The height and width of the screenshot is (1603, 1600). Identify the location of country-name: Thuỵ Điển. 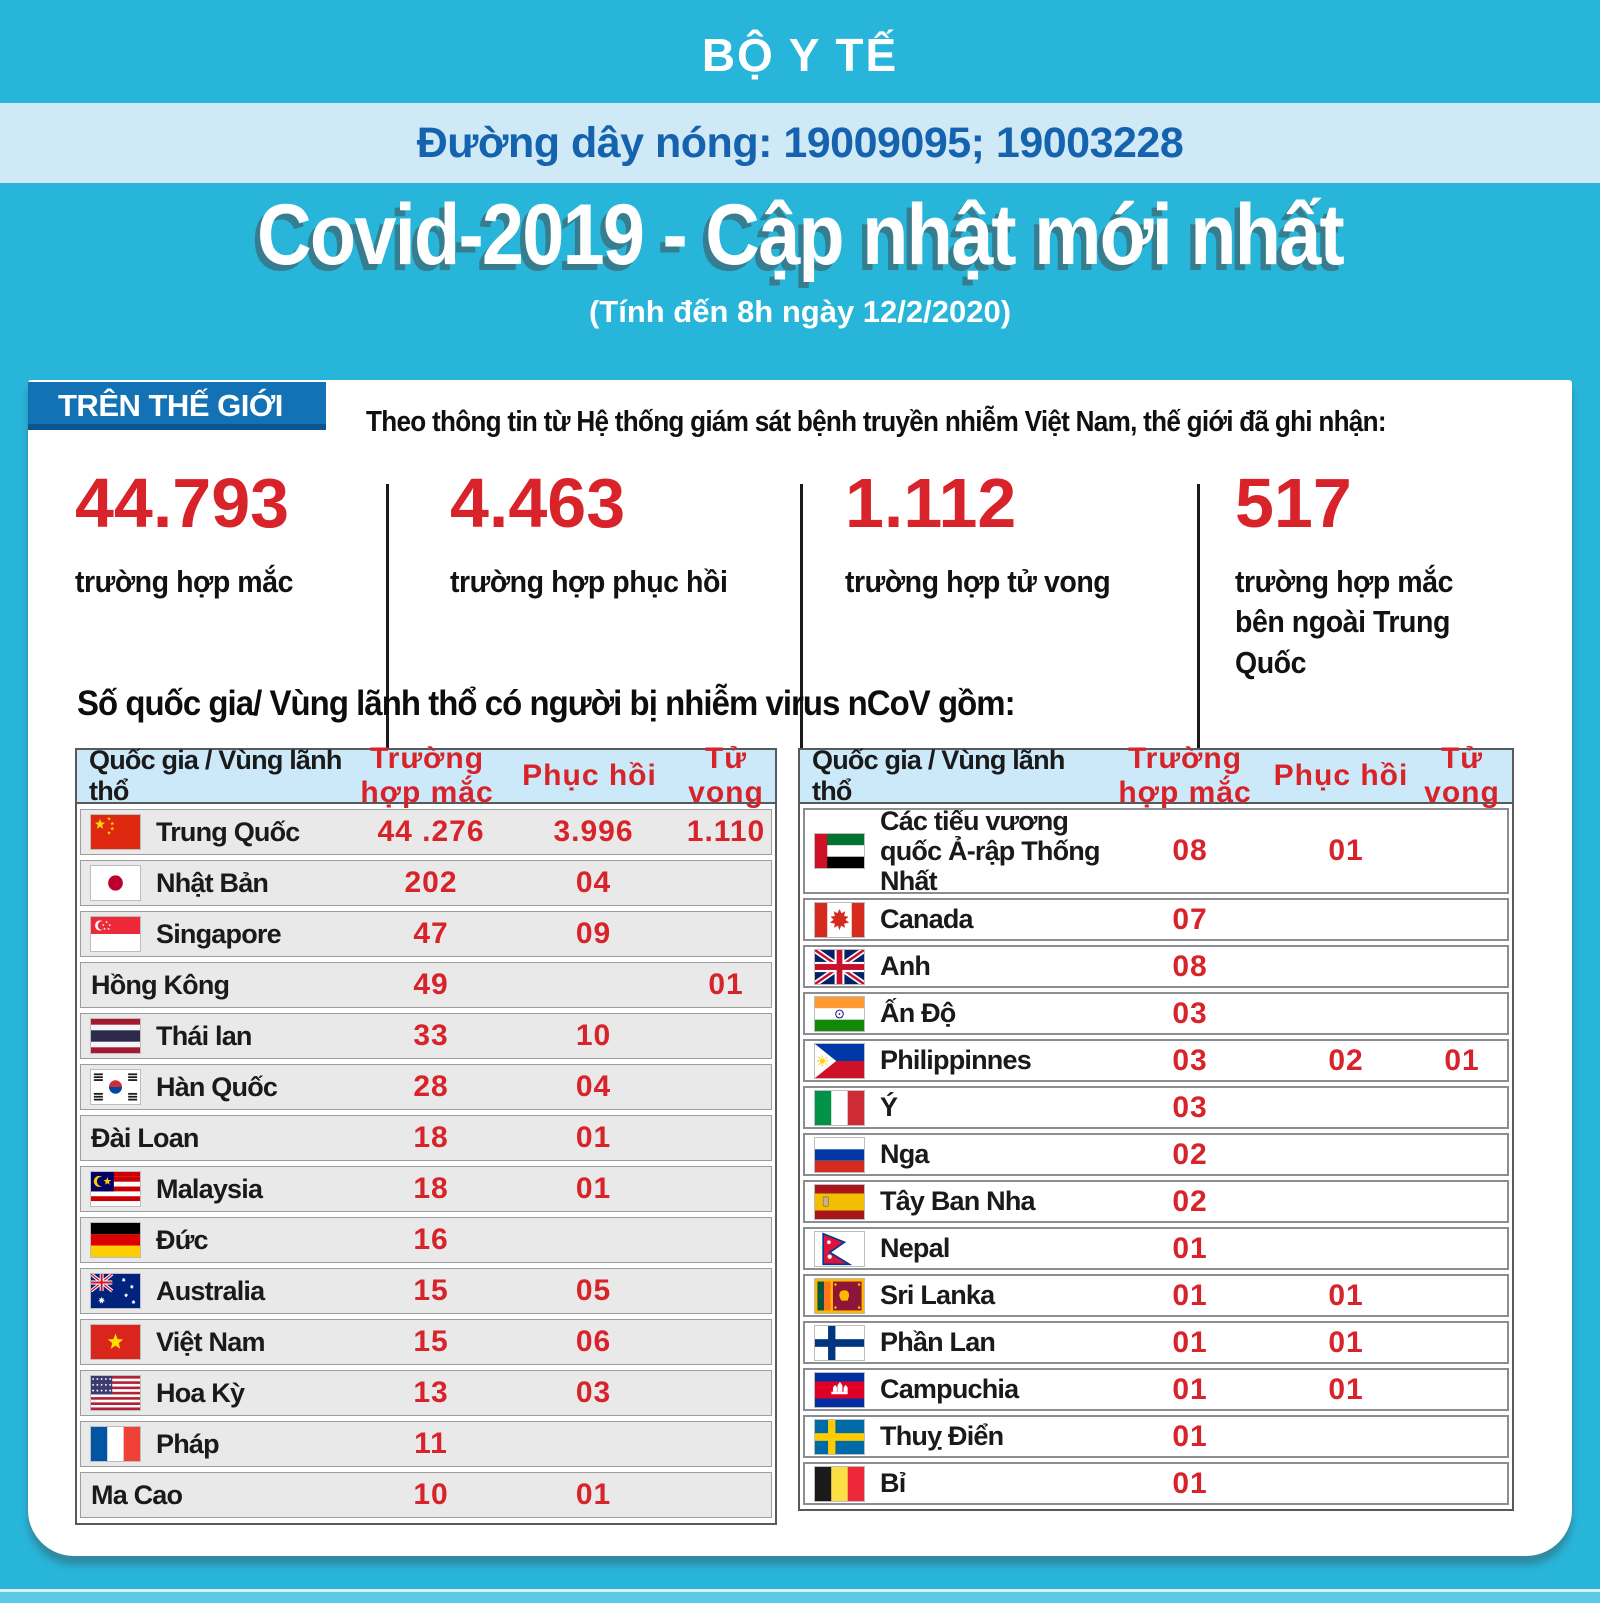
(942, 1436).